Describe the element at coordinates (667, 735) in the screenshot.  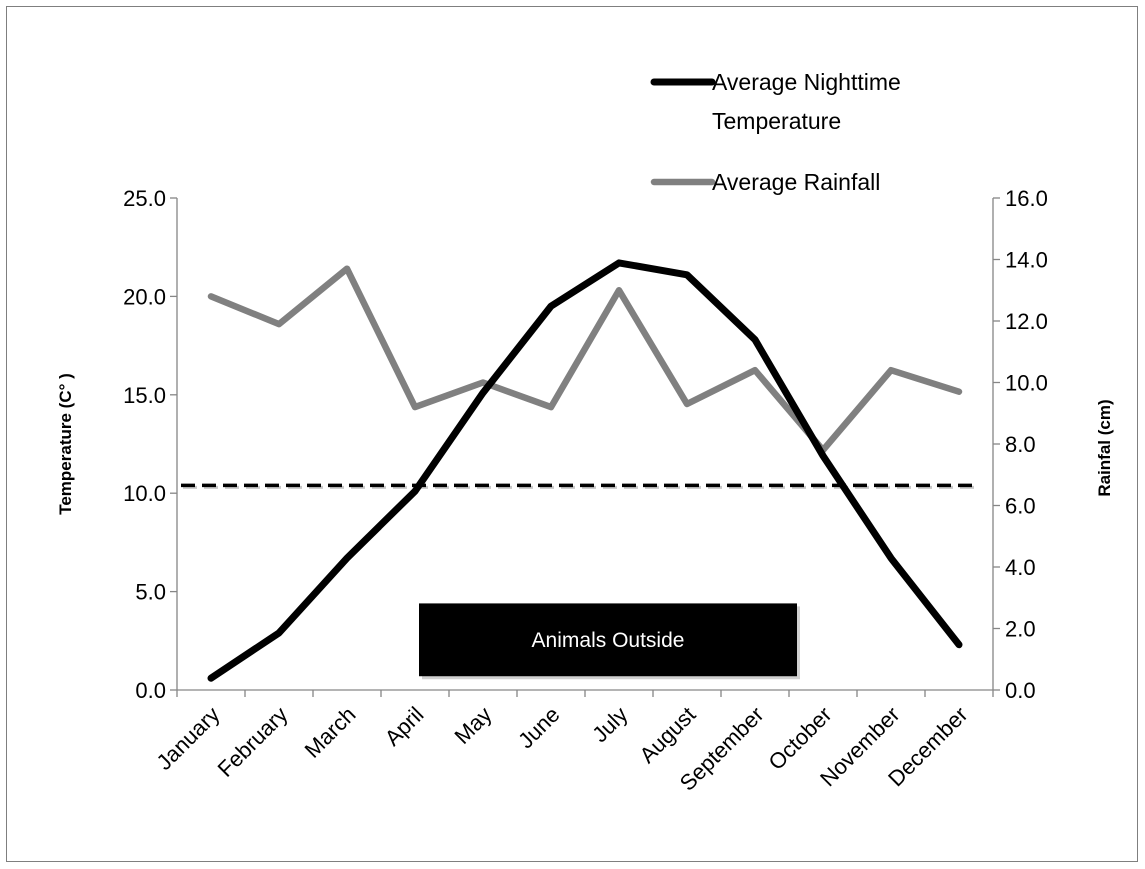
I see `x-tick-label: August` at that location.